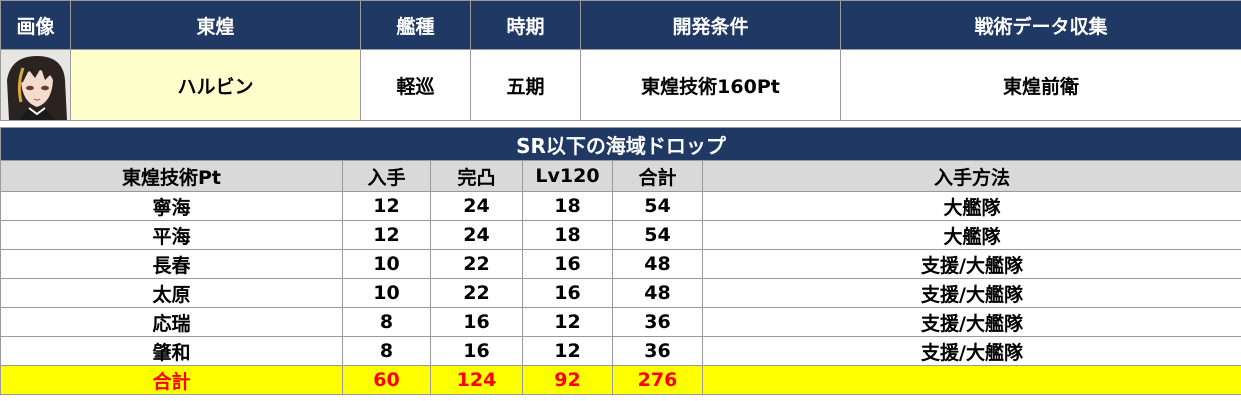 This screenshot has height=401, width=1241. Describe the element at coordinates (171, 322) in the screenshot. I see `ship-name-cell: 応瑞` at that location.